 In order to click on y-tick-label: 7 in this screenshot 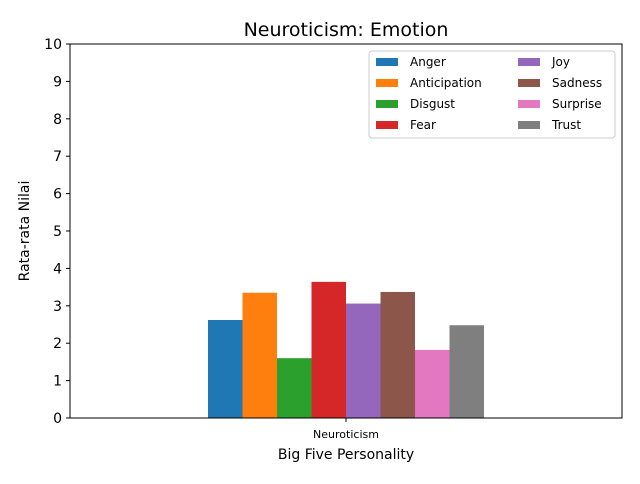, I will do `click(57, 157)`.